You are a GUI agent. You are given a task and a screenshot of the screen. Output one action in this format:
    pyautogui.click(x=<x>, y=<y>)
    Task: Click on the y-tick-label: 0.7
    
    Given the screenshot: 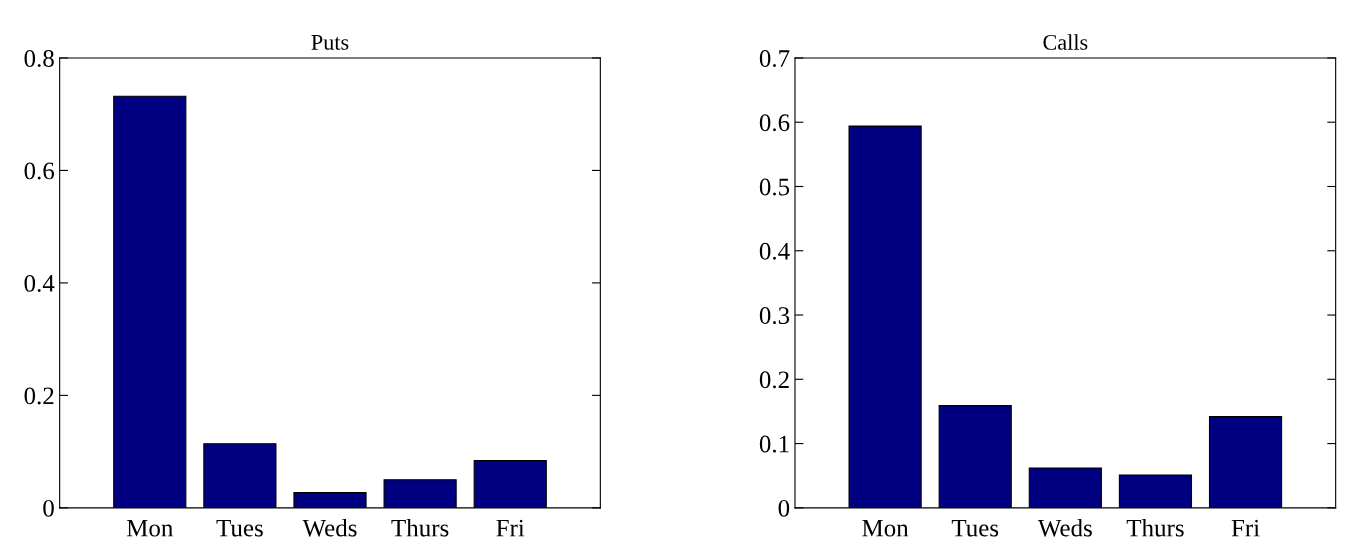 What is the action you would take?
    pyautogui.click(x=774, y=58)
    